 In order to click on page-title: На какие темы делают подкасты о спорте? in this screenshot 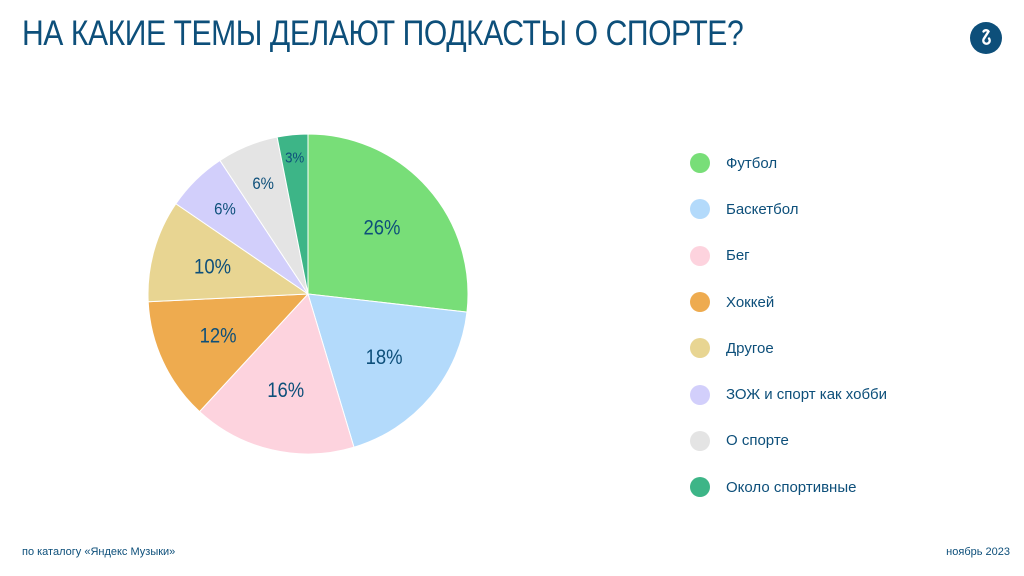, I will do `click(383, 33)`.